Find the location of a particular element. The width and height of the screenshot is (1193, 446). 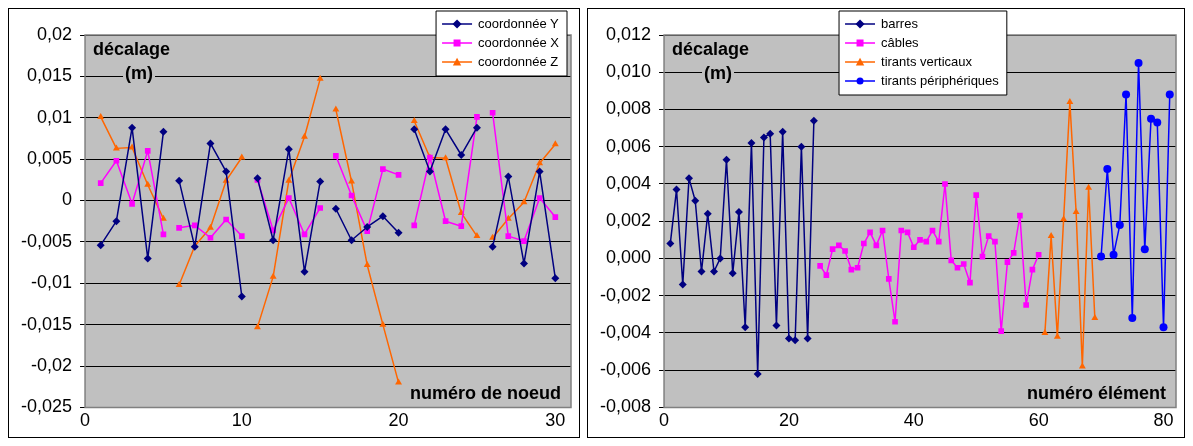

x-tick-label: 20 is located at coordinates (788, 420).